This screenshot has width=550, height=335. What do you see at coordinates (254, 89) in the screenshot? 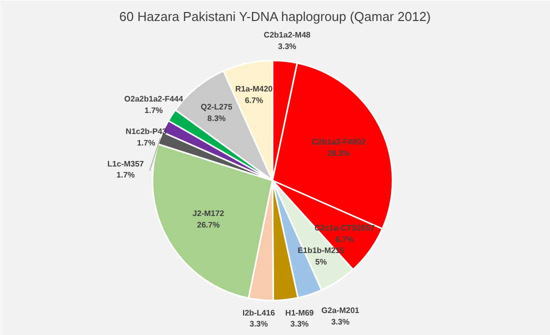
I see `slice-label: R1a-M420` at bounding box center [254, 89].